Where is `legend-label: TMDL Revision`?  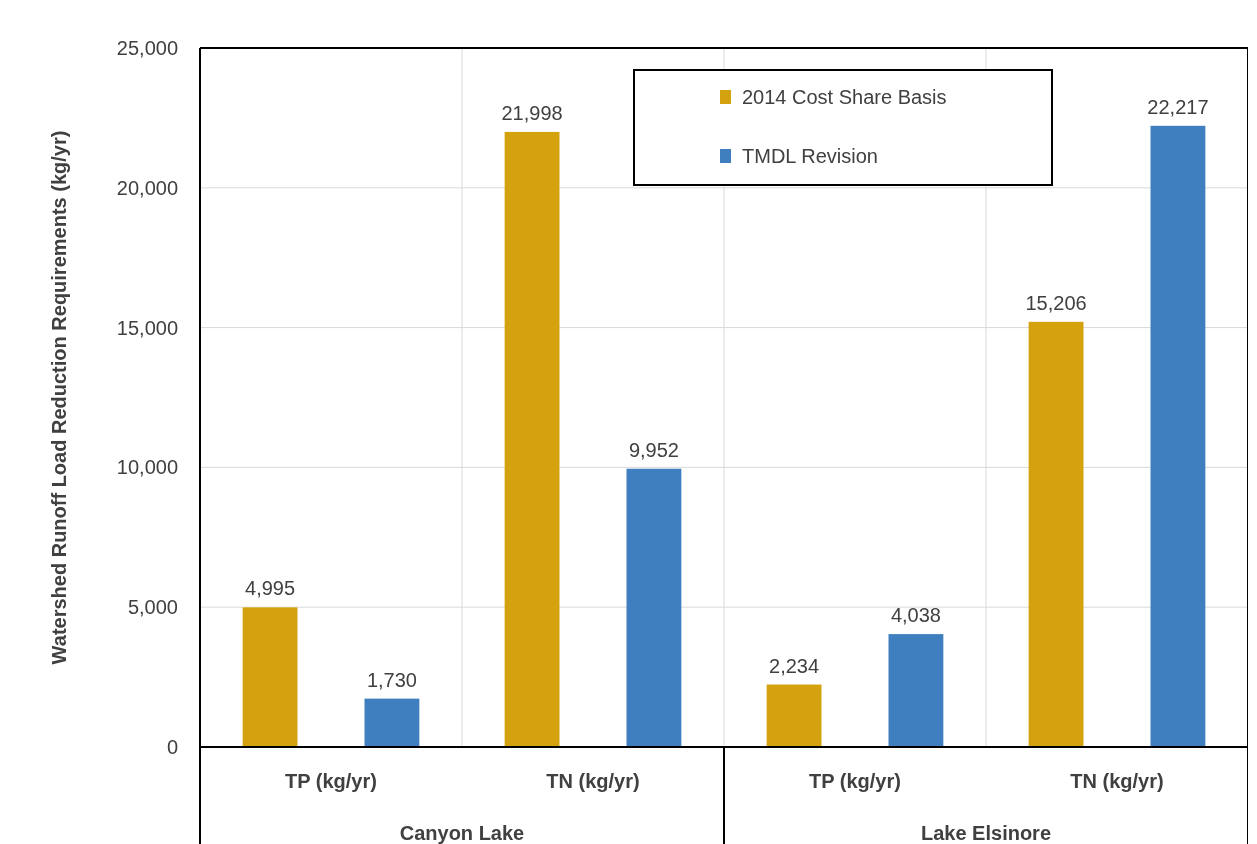 legend-label: TMDL Revision is located at coordinates (810, 156).